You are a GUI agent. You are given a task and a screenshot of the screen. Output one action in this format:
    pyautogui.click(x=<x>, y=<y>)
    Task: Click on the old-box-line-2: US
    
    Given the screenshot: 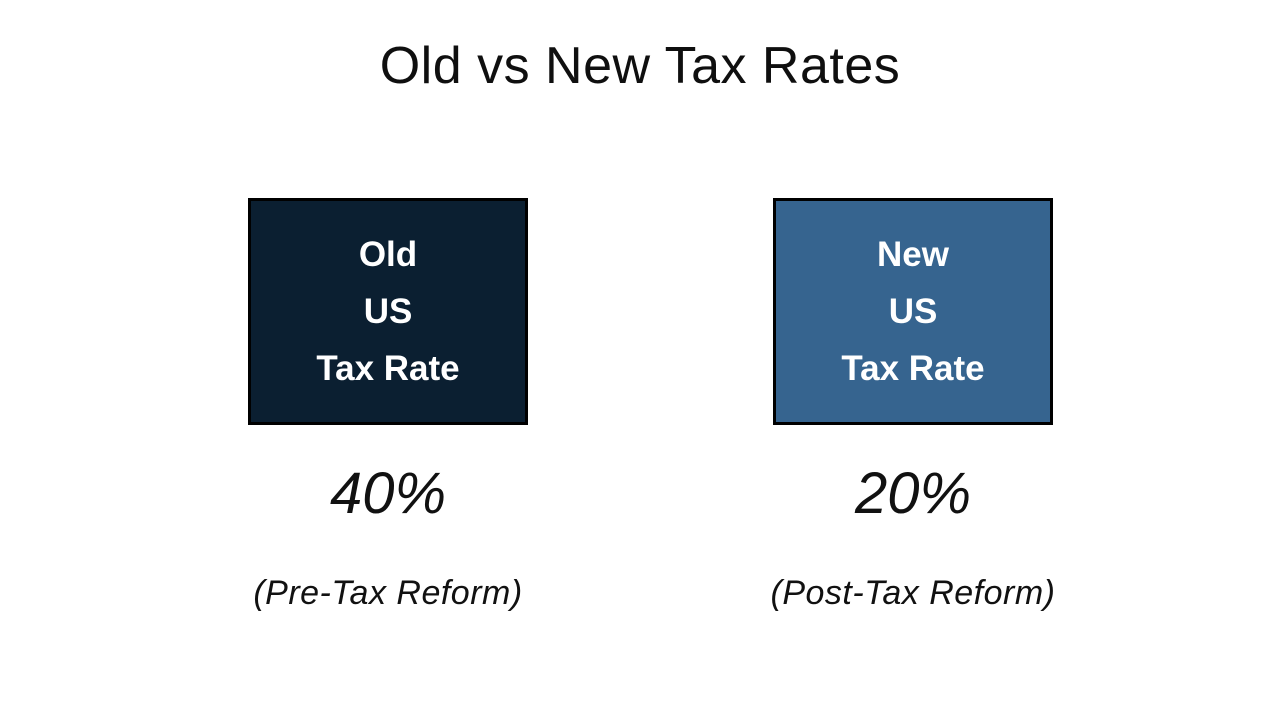 What is the action you would take?
    pyautogui.click(x=388, y=311)
    